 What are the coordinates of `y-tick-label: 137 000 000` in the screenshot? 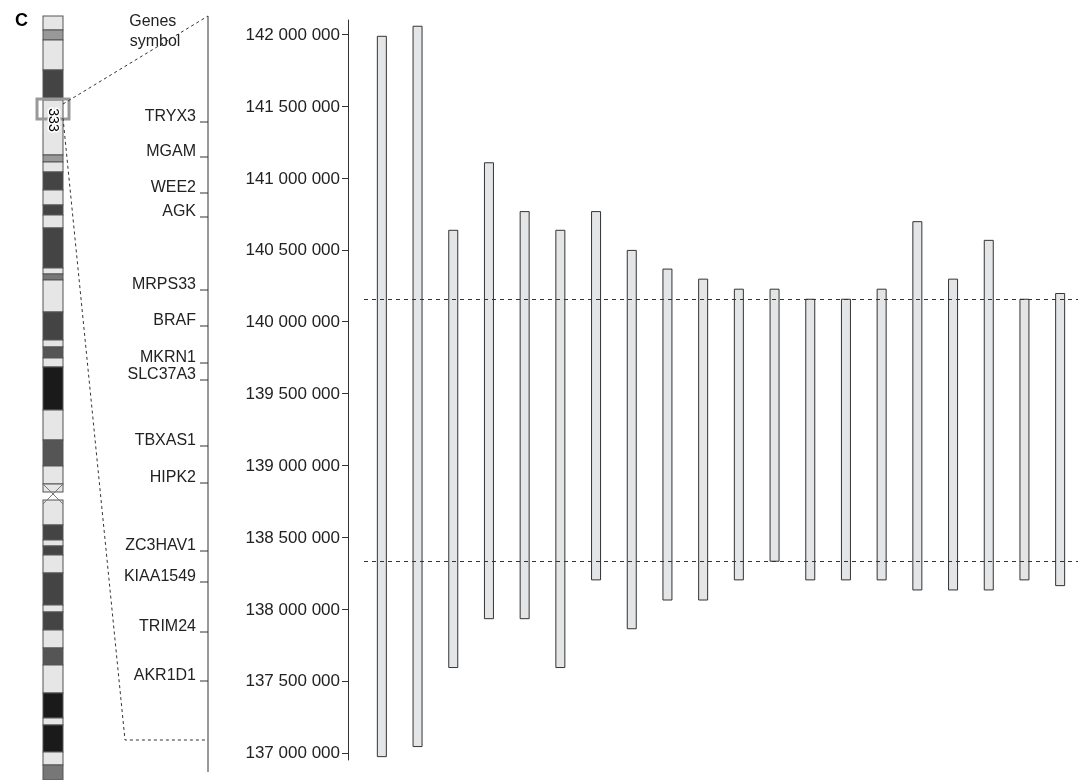 It's located at (292, 753).